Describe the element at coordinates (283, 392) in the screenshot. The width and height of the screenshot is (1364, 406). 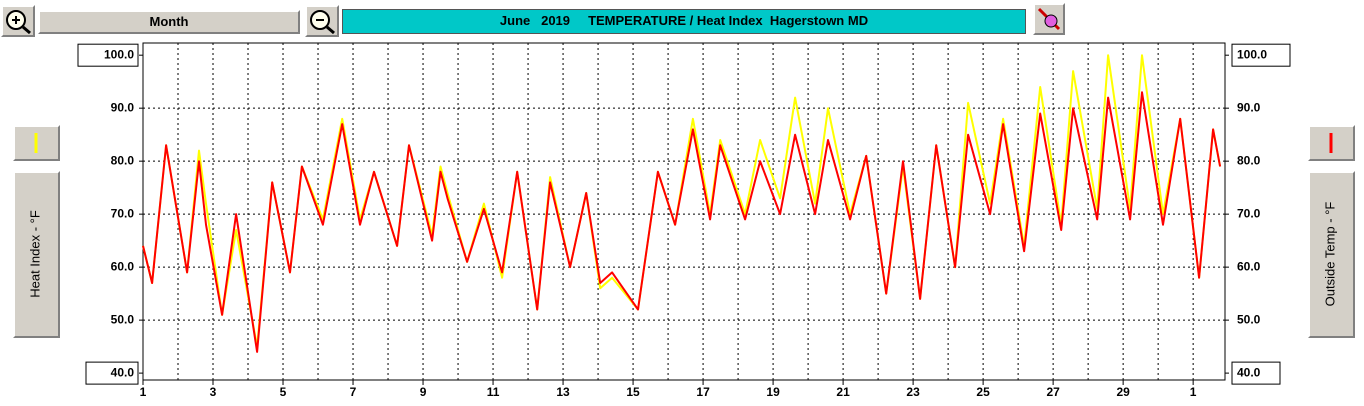
I see `x-tick-label: 5` at that location.